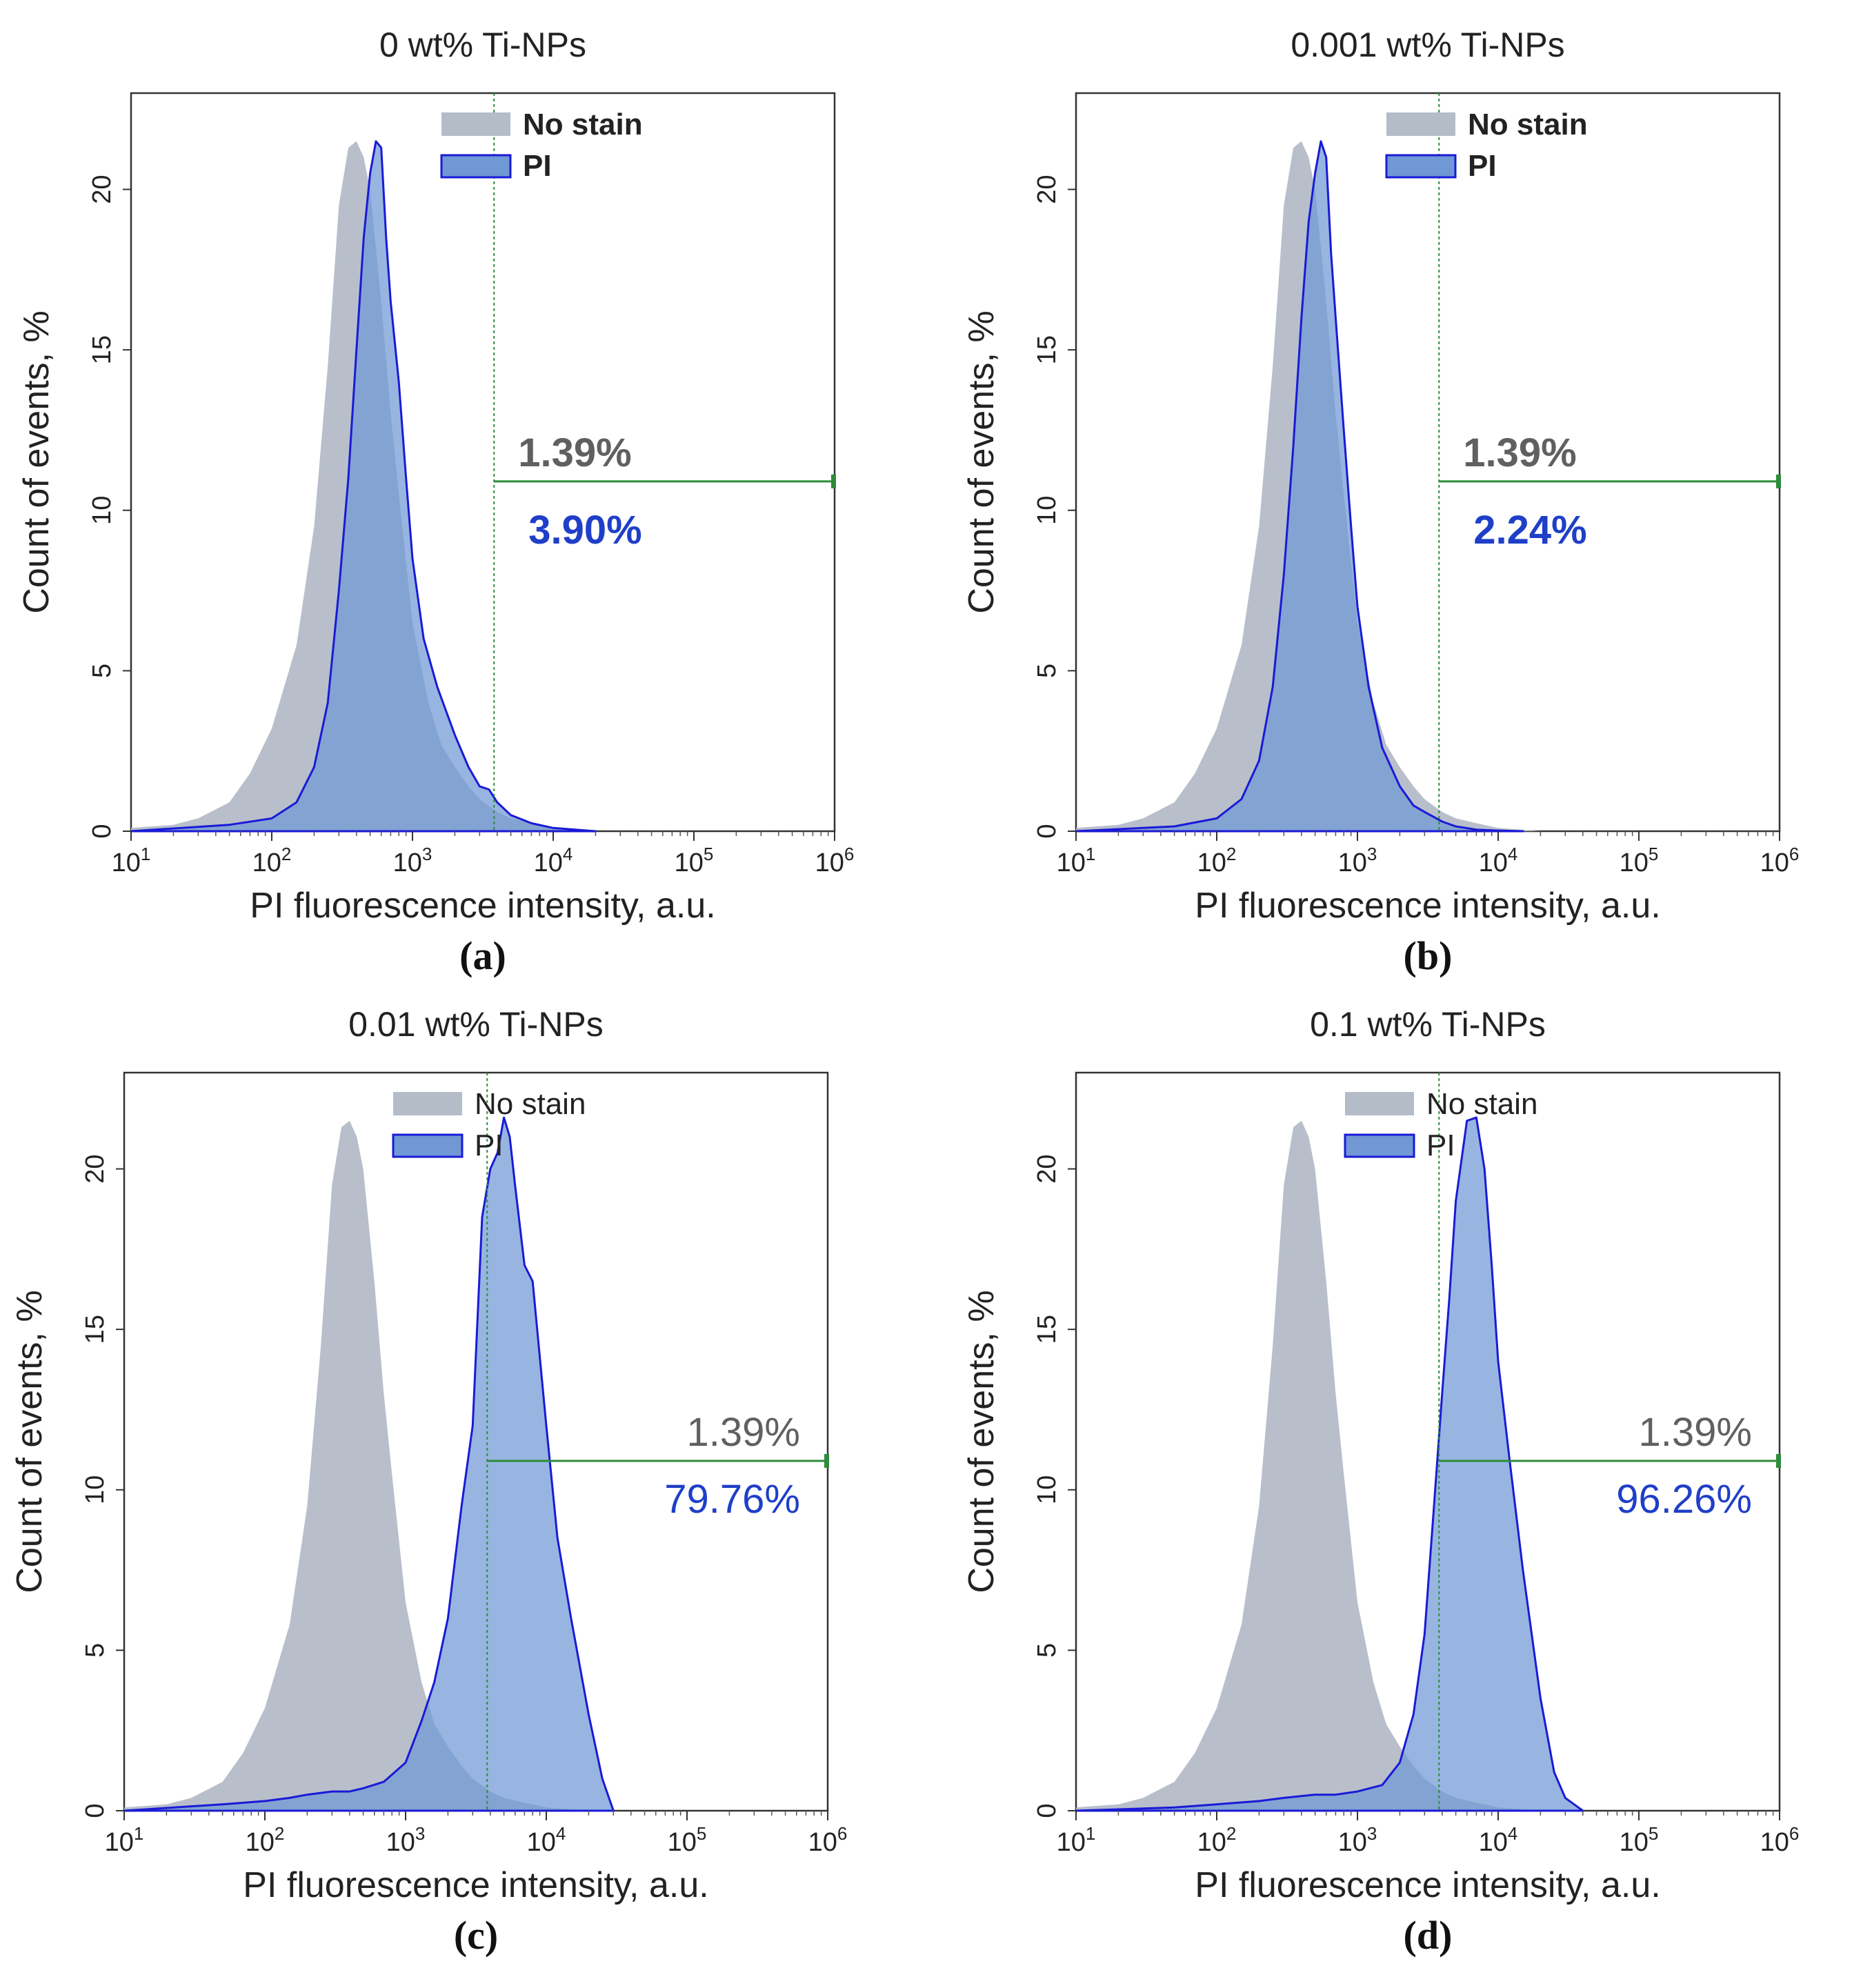 This screenshot has width=1852, height=1988. Describe the element at coordinates (1428, 1024) in the screenshot. I see `chart-title: 0.1 wt% Ti-NPs` at that location.